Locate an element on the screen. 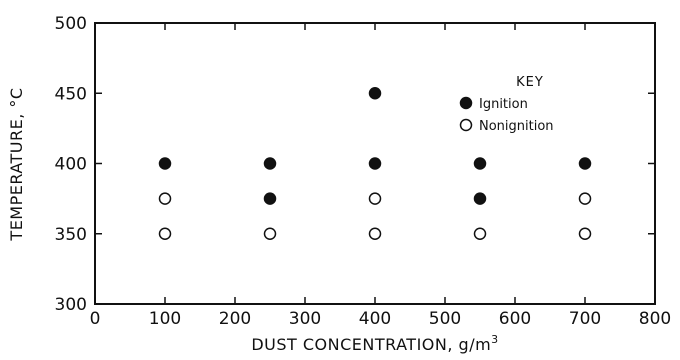  x-tick-label-800: 800 is located at coordinates (655, 319).